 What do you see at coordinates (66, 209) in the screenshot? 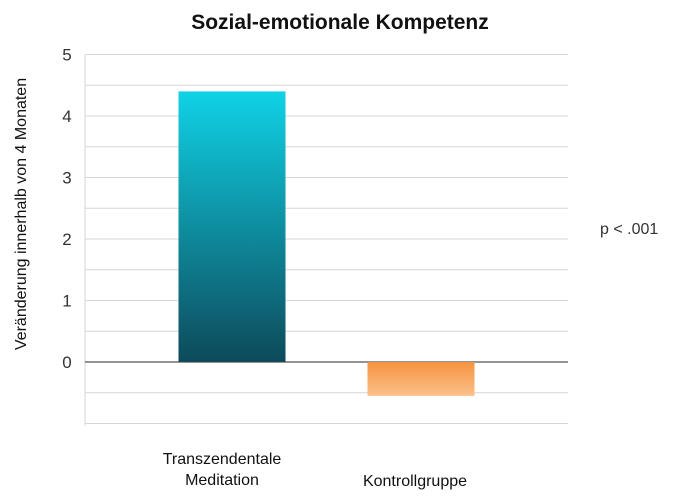
I see `y-tick-labels: 0 1 2 3 4 5` at bounding box center [66, 209].